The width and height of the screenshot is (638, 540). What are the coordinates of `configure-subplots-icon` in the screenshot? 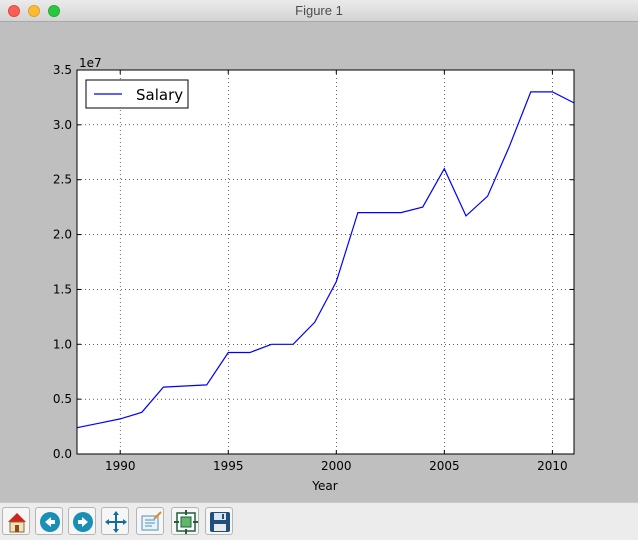 It's located at (186, 522).